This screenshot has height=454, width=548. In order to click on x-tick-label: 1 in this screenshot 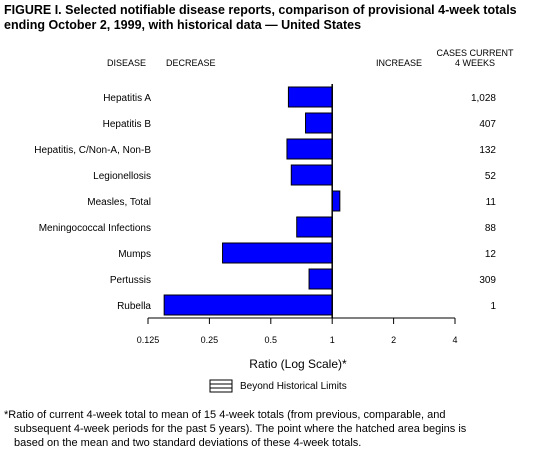, I will do `click(332, 340)`.